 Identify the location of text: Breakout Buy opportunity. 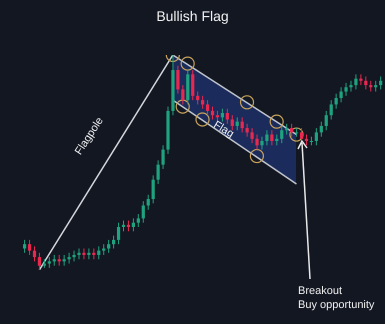
(336, 298).